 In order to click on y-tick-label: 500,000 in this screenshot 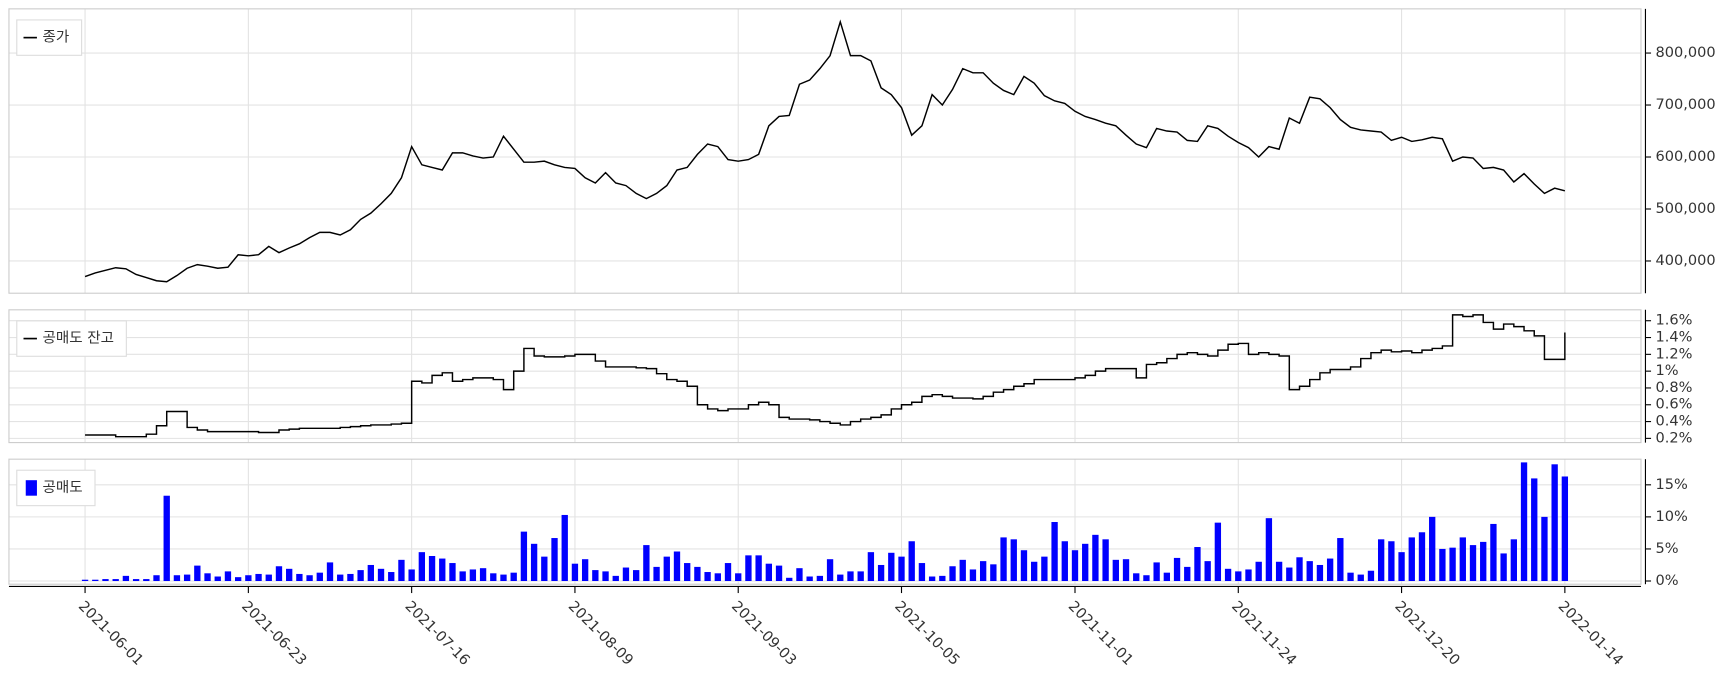, I will do `click(1686, 209)`.